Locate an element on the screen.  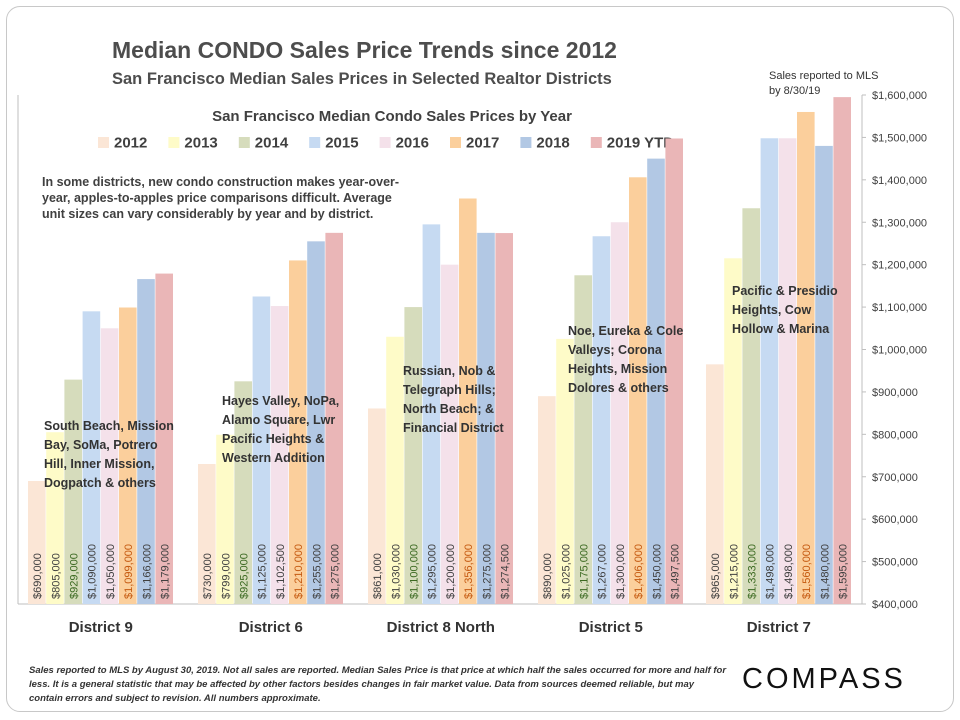
bar-value-label: $690,000 is located at coordinates (38, 576).